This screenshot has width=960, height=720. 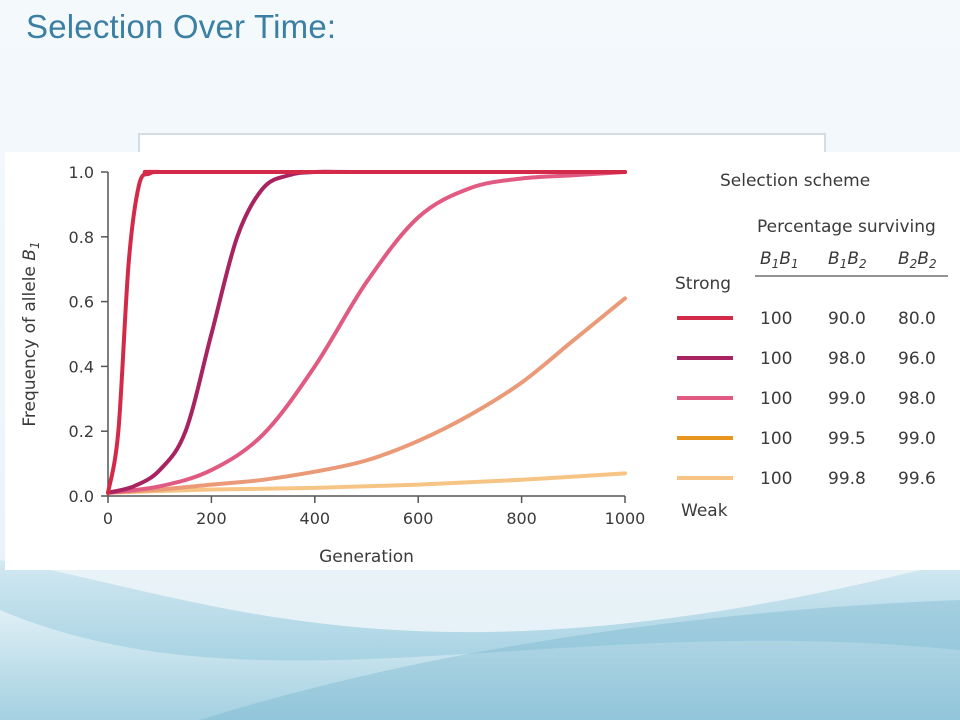 What do you see at coordinates (366, 557) in the screenshot?
I see `x-axis-label: Generation` at bounding box center [366, 557].